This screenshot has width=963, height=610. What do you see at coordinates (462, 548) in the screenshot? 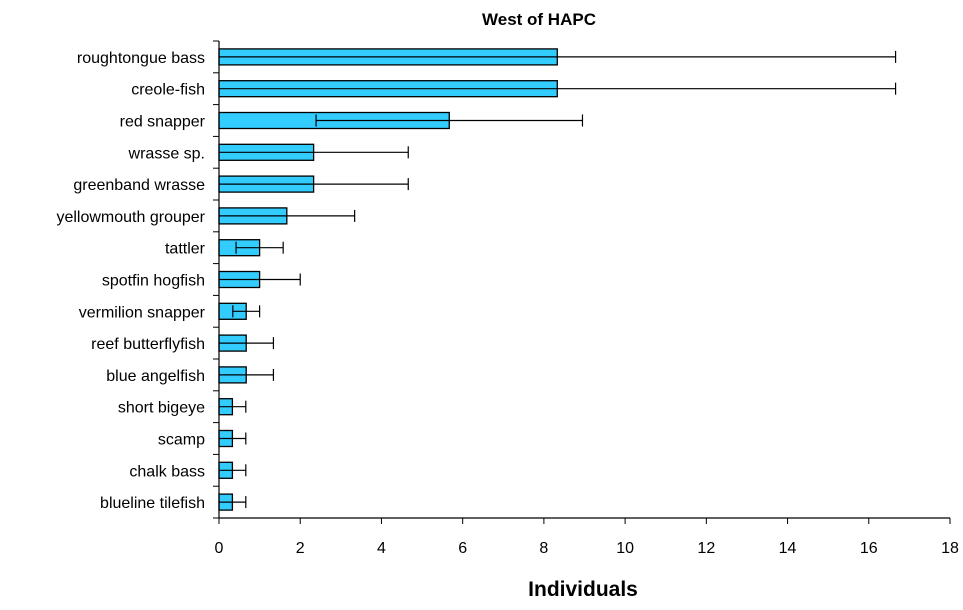
I see `x-tick-label: 6` at bounding box center [462, 548].